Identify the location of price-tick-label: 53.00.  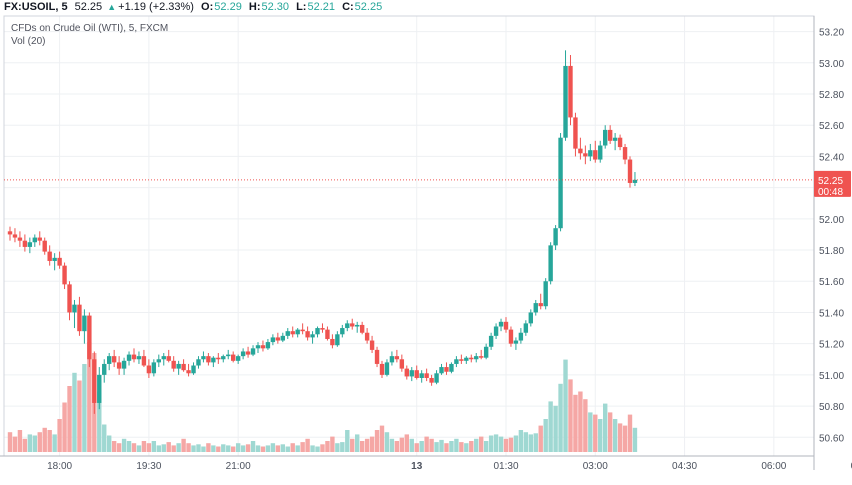
(831, 64).